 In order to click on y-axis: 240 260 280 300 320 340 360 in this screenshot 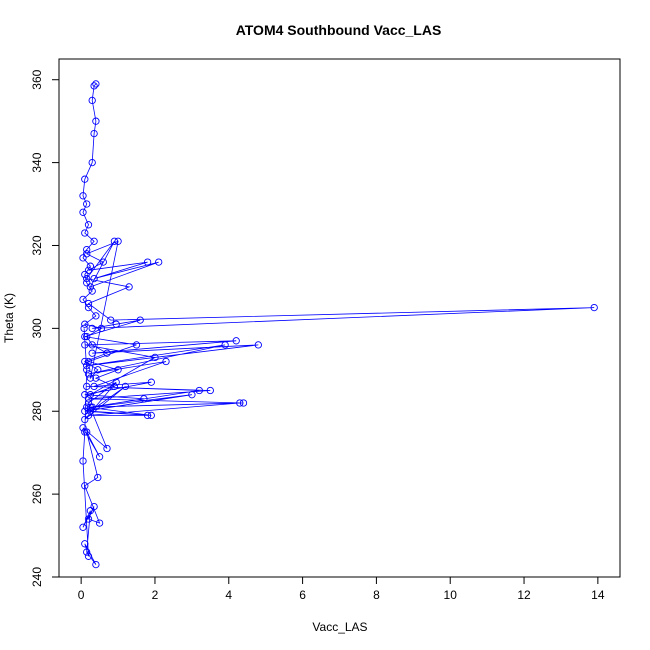, I will do `click(45, 328)`.